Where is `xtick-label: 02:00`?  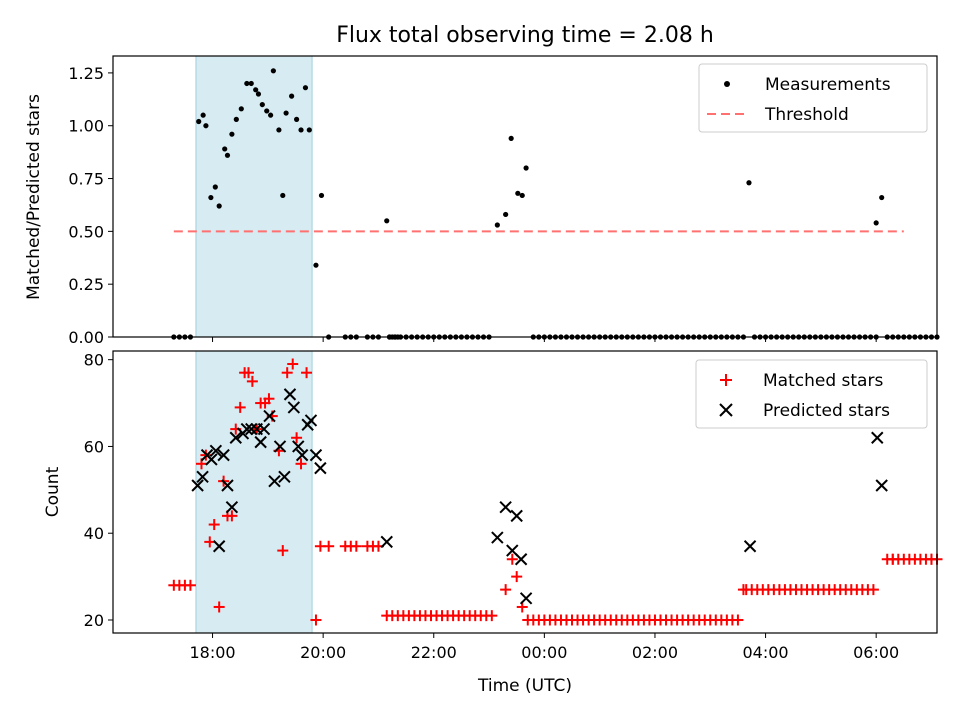 xtick-label: 02:00 is located at coordinates (655, 652).